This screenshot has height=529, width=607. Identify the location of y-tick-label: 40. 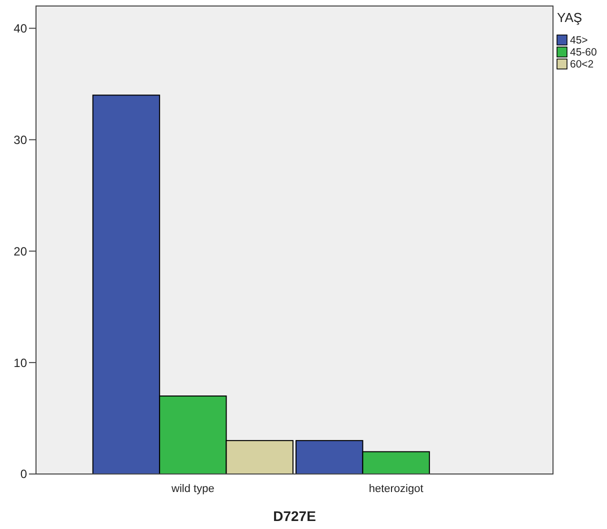
(21, 28).